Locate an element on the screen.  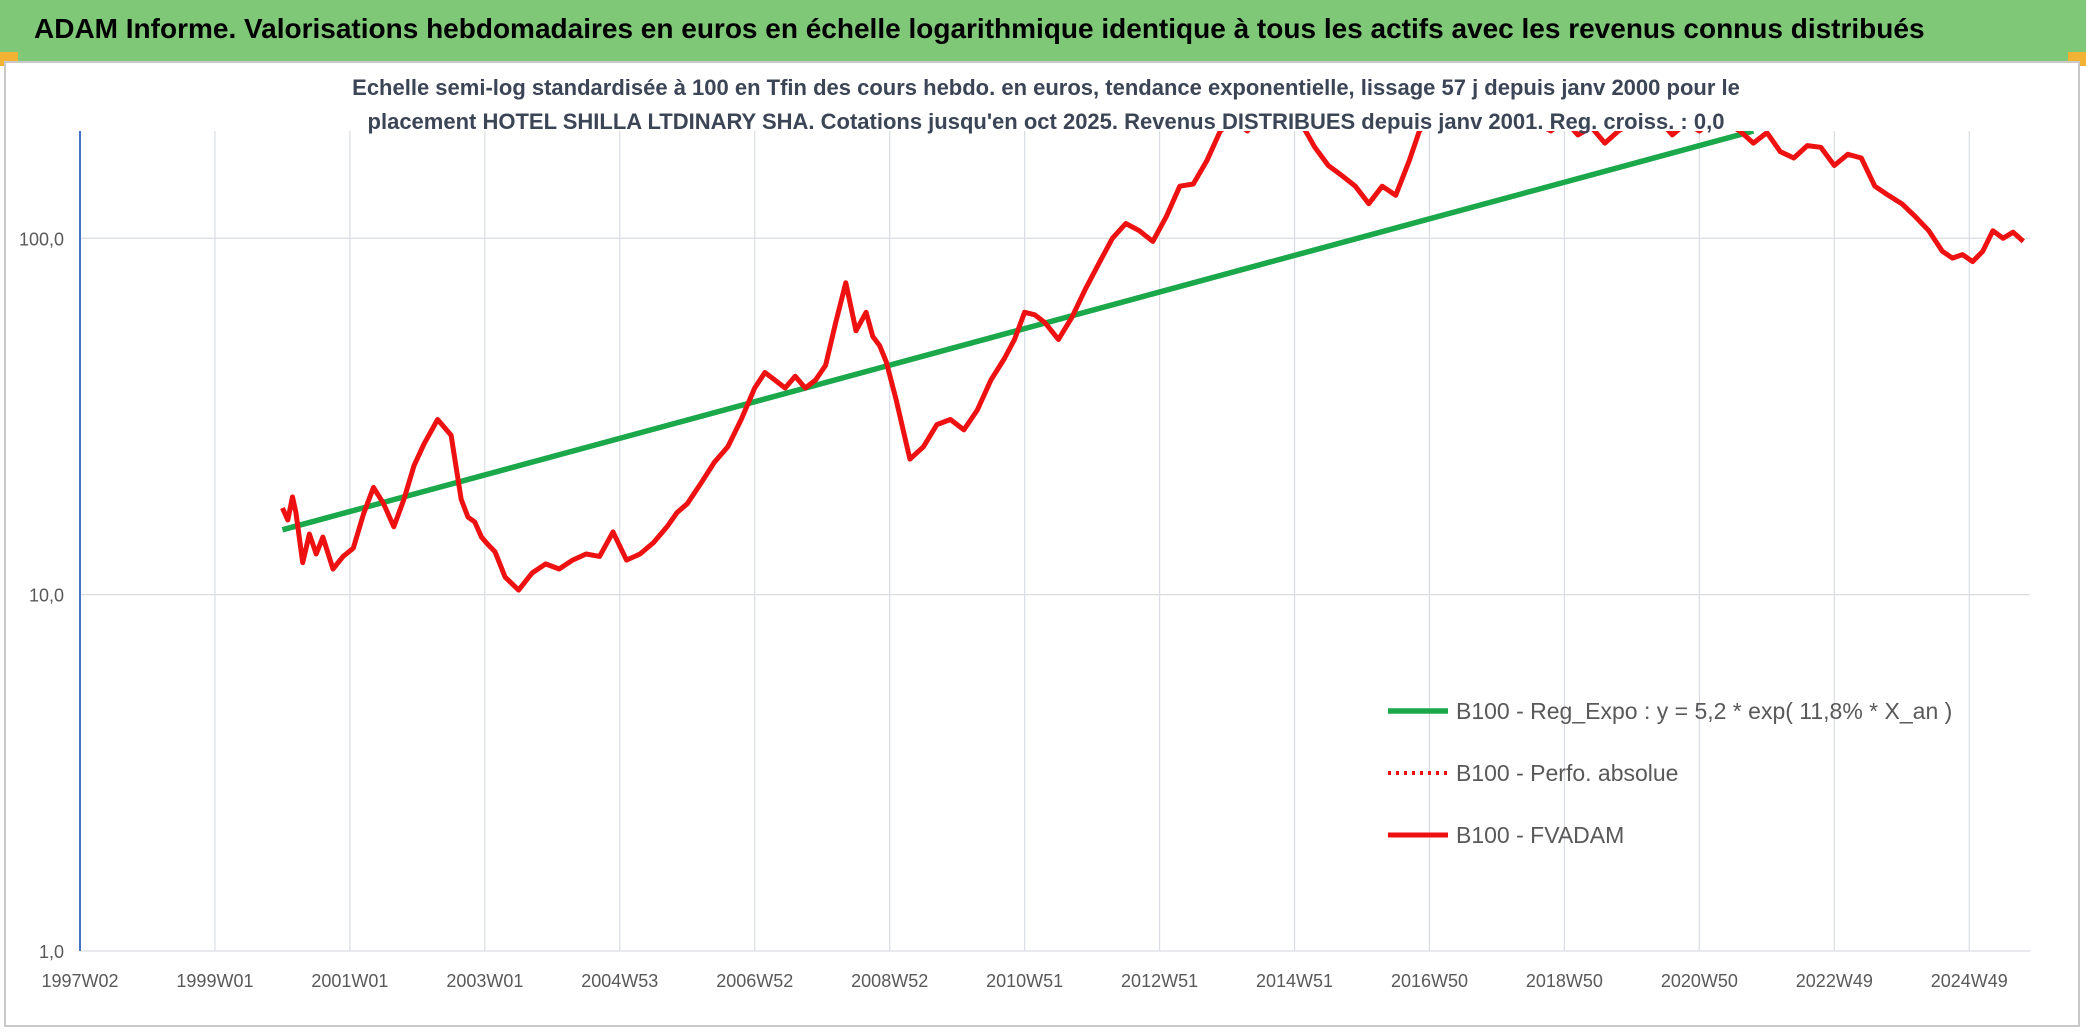
x-tick-label-9: 2014W51 is located at coordinates (1294, 981).